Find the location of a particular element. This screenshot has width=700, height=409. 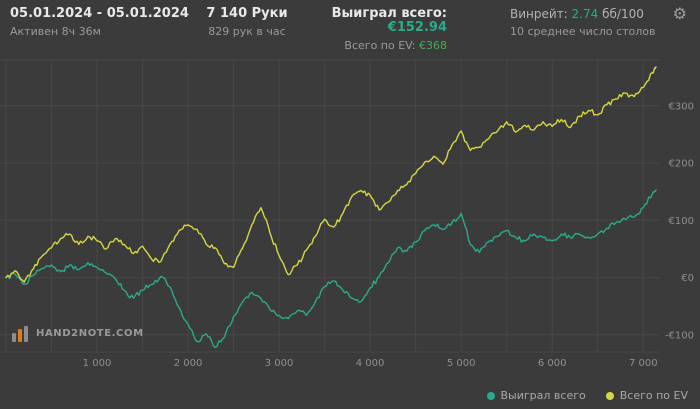

hand2note-logo-icon is located at coordinates (21, 334).